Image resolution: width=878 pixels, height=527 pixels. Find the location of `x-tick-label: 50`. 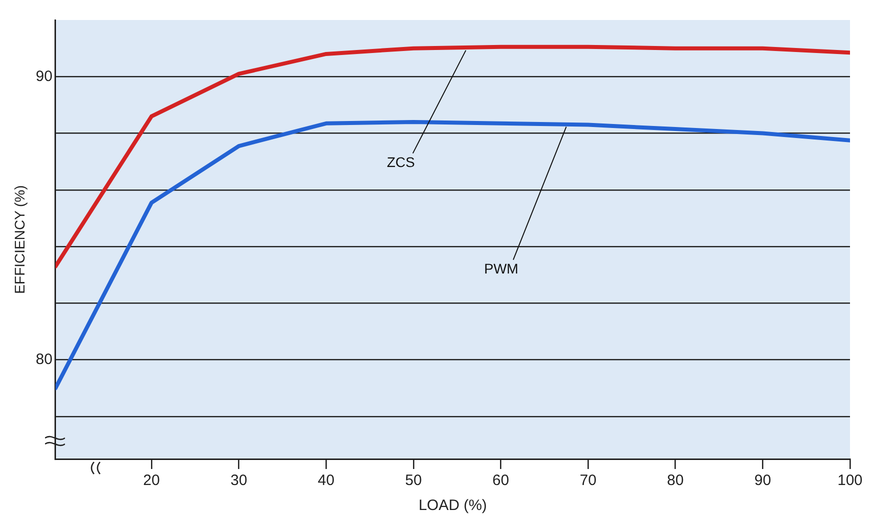

x-tick-label: 50 is located at coordinates (413, 481).